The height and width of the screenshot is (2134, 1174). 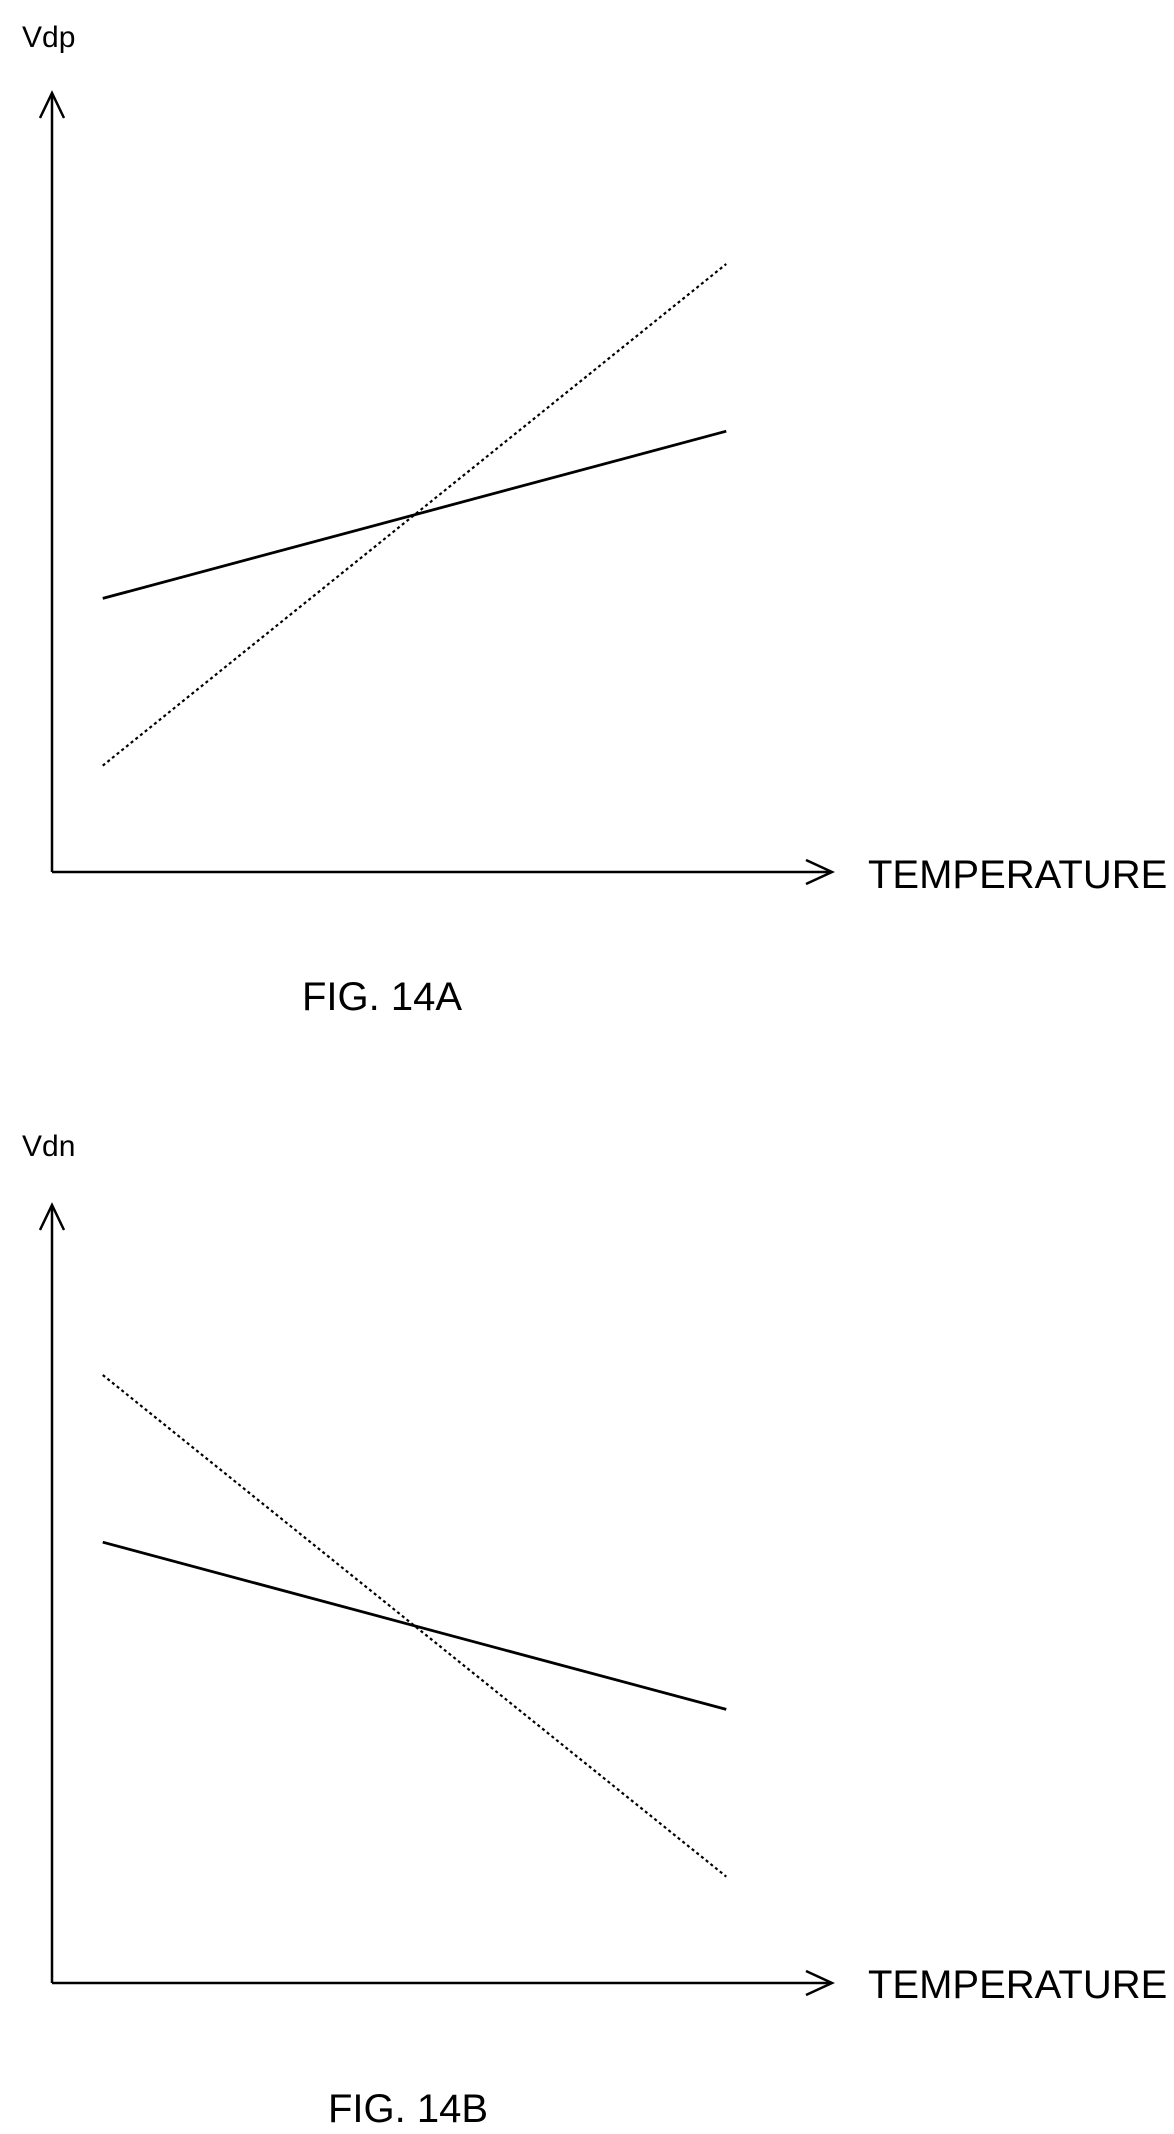 I want to click on y-axis-label: Vdp, so click(x=48, y=37).